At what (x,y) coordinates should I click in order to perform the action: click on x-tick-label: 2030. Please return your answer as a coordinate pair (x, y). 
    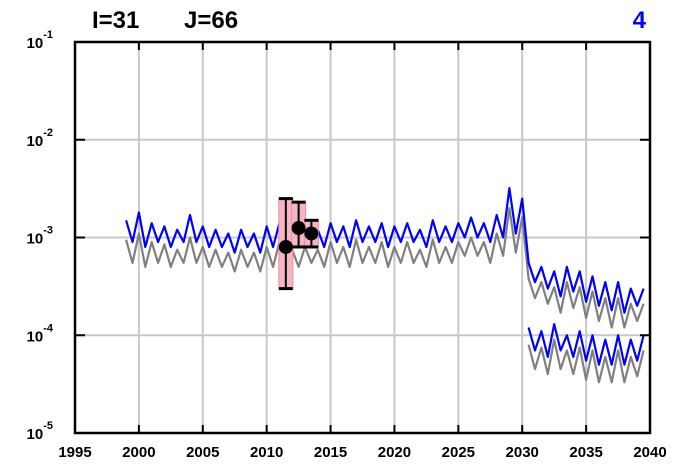
    Looking at the image, I should click on (522, 452).